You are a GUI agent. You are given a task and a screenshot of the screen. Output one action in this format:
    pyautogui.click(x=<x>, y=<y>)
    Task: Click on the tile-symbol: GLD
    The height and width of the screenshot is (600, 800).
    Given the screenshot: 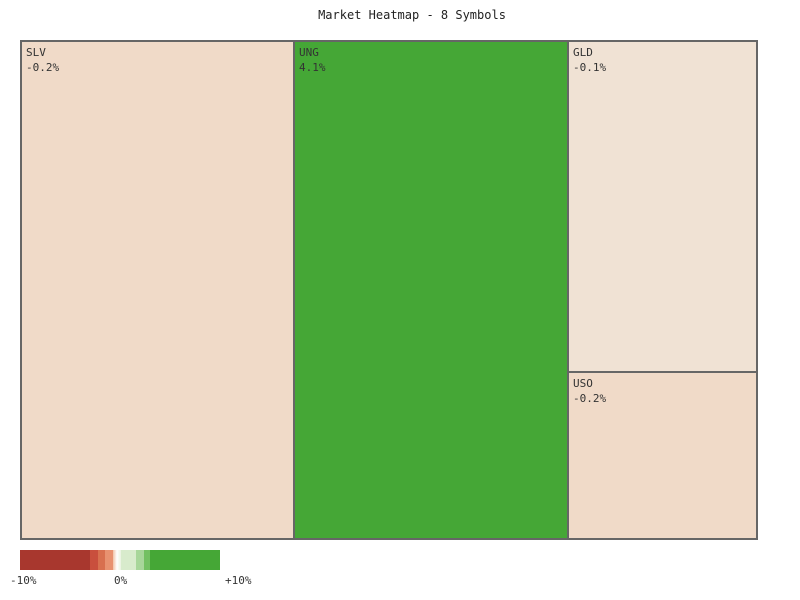 What is the action you would take?
    pyautogui.click(x=583, y=52)
    